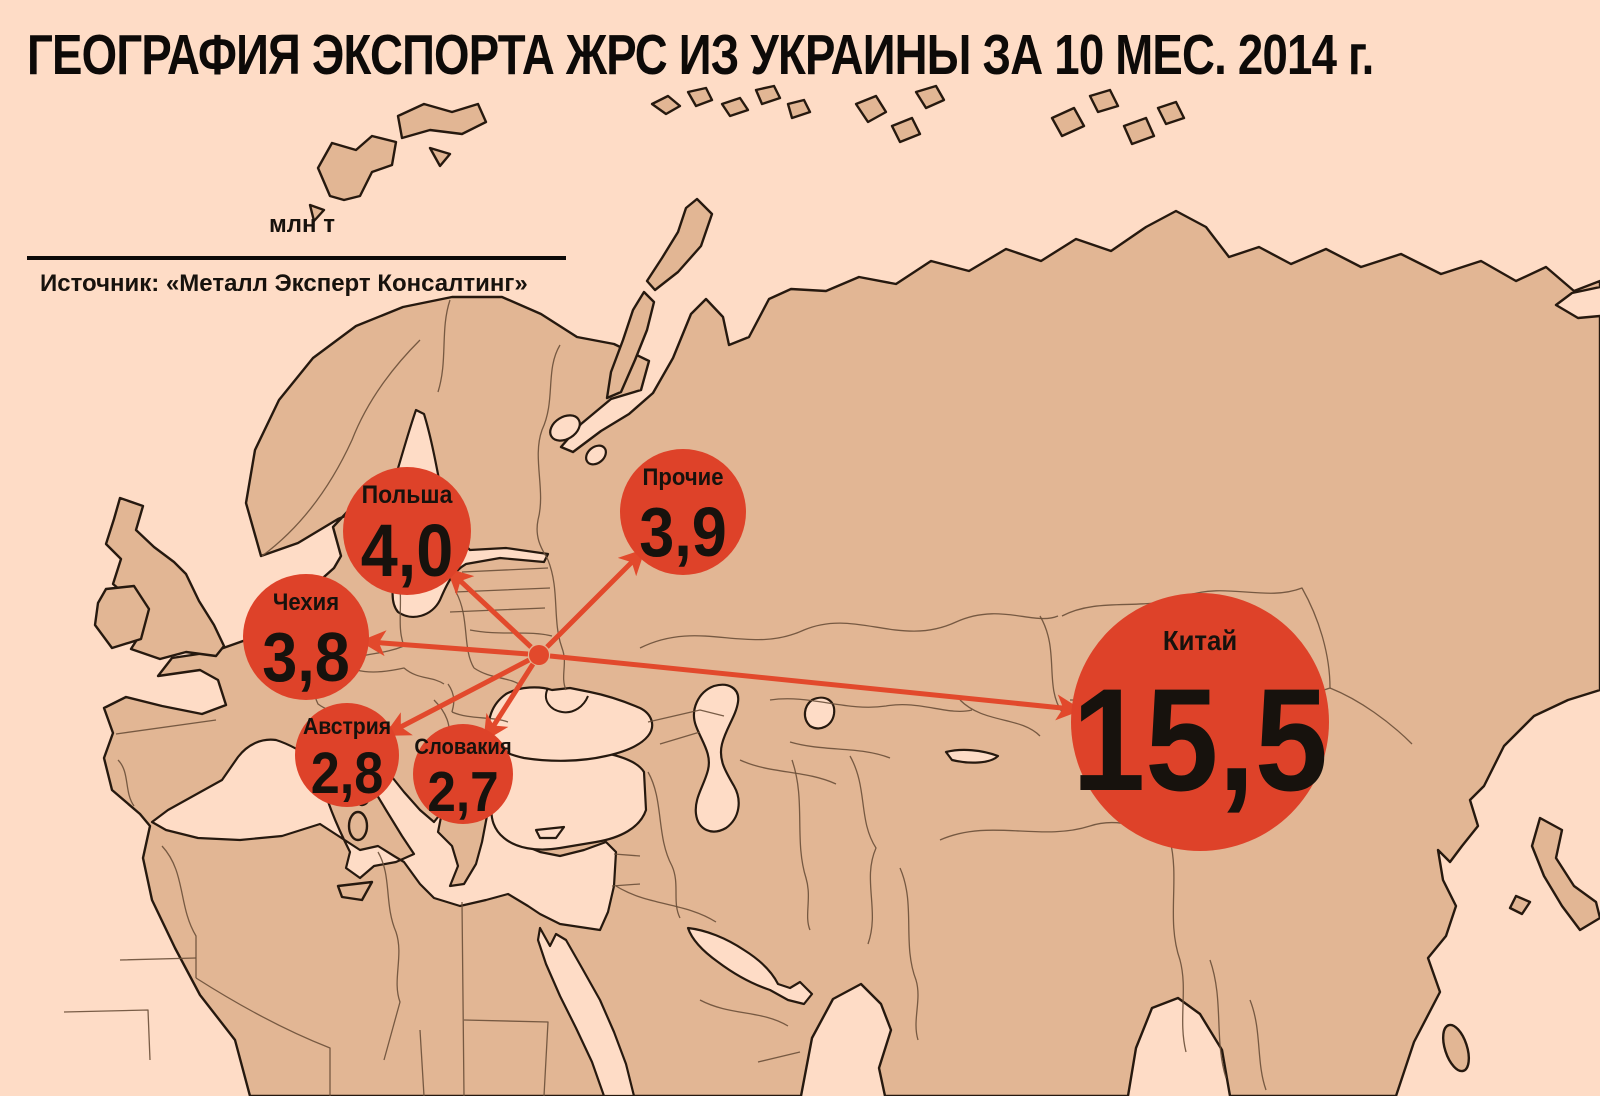 The width and height of the screenshot is (1600, 1096). I want to click on arrow-to-others, so click(595, 598).